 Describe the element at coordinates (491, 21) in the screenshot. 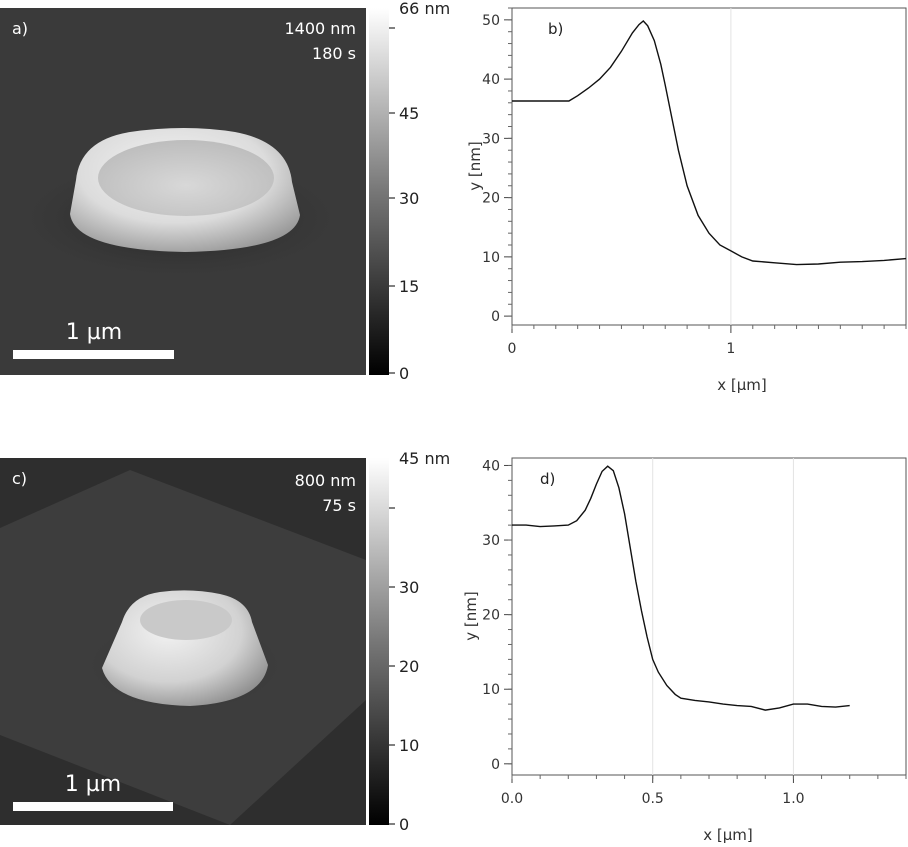

I see `y-tick-label: 50` at that location.